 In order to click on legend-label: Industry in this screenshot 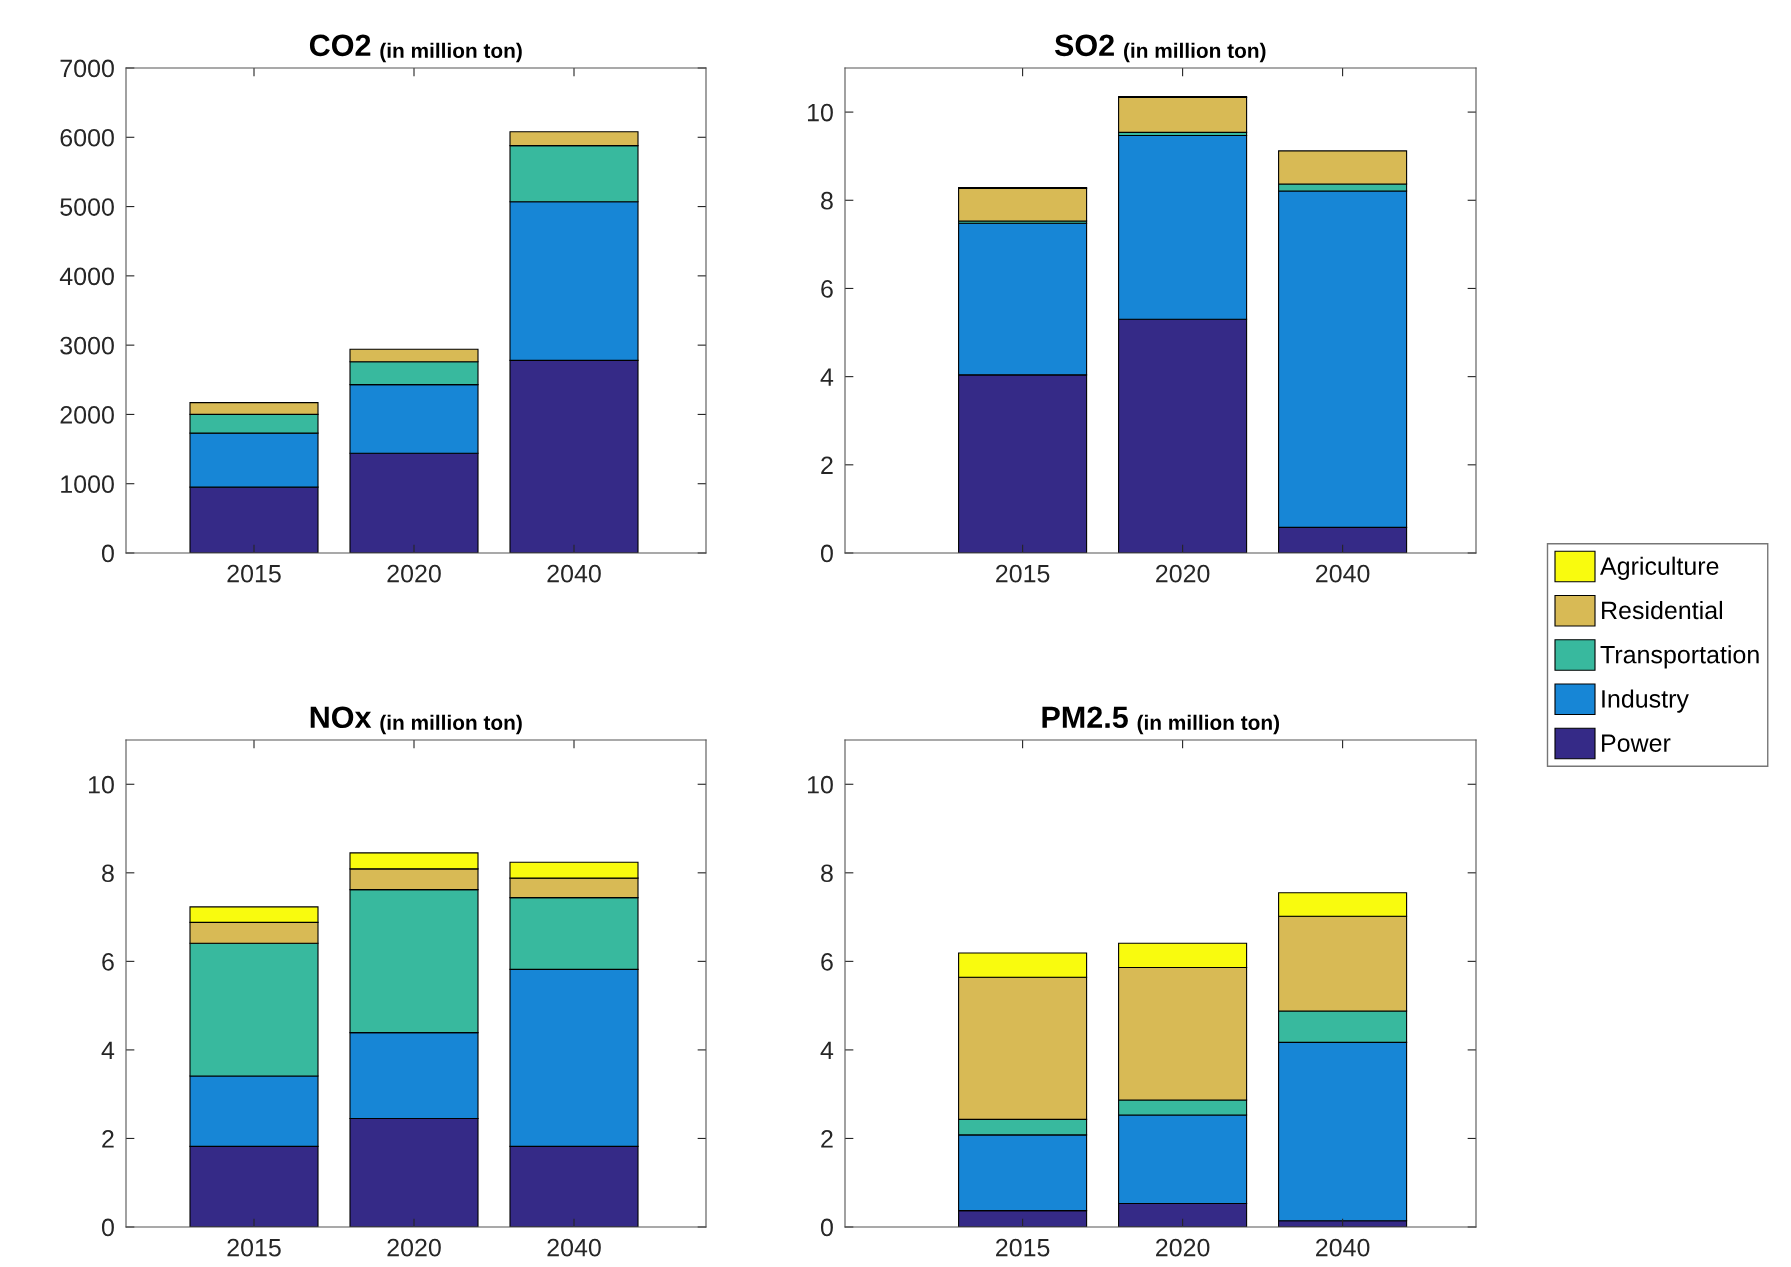, I will do `click(1645, 701)`.